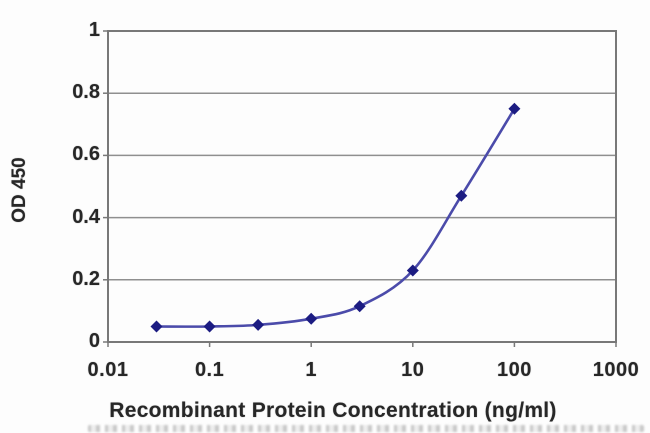 This screenshot has height=433, width=650. Describe the element at coordinates (311, 370) in the screenshot. I see `x-tick-label: 1` at that location.